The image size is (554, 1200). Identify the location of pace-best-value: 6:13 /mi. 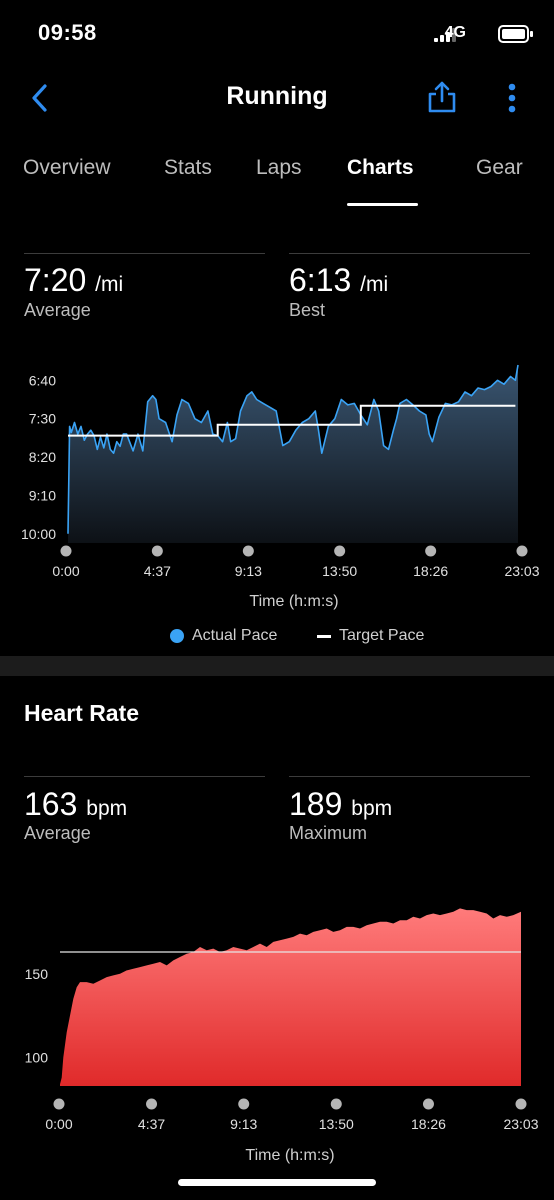
(338, 280).